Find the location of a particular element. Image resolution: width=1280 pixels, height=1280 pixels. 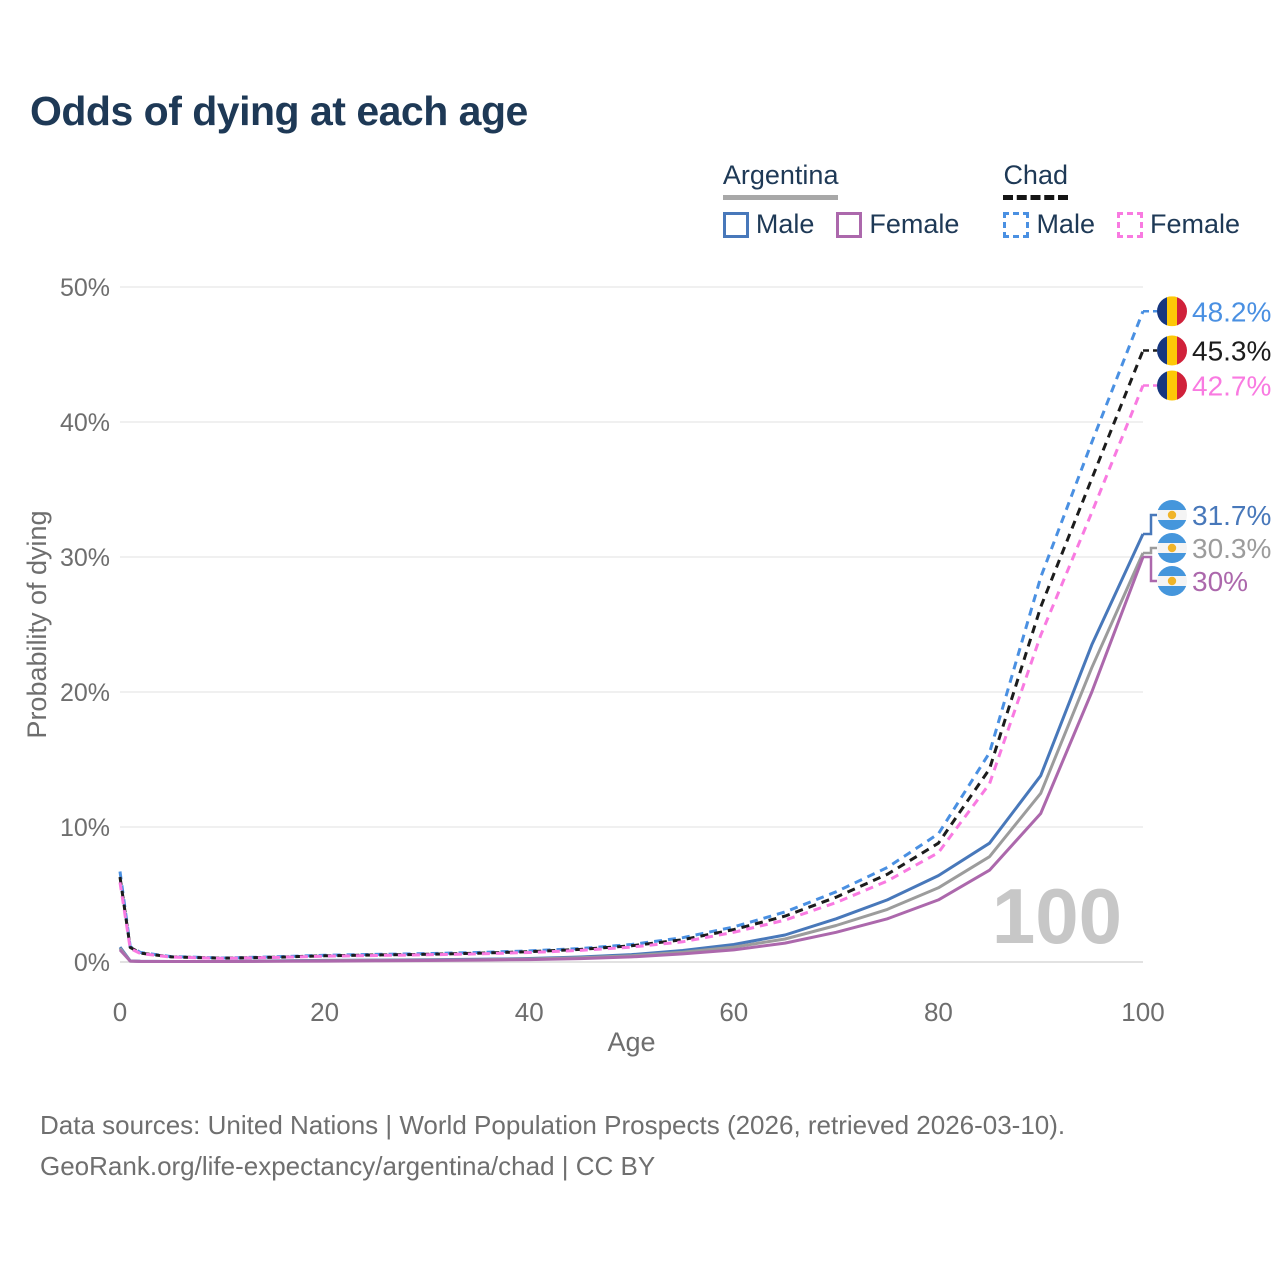

legend-item-chad-female: Female is located at coordinates (1178, 224).